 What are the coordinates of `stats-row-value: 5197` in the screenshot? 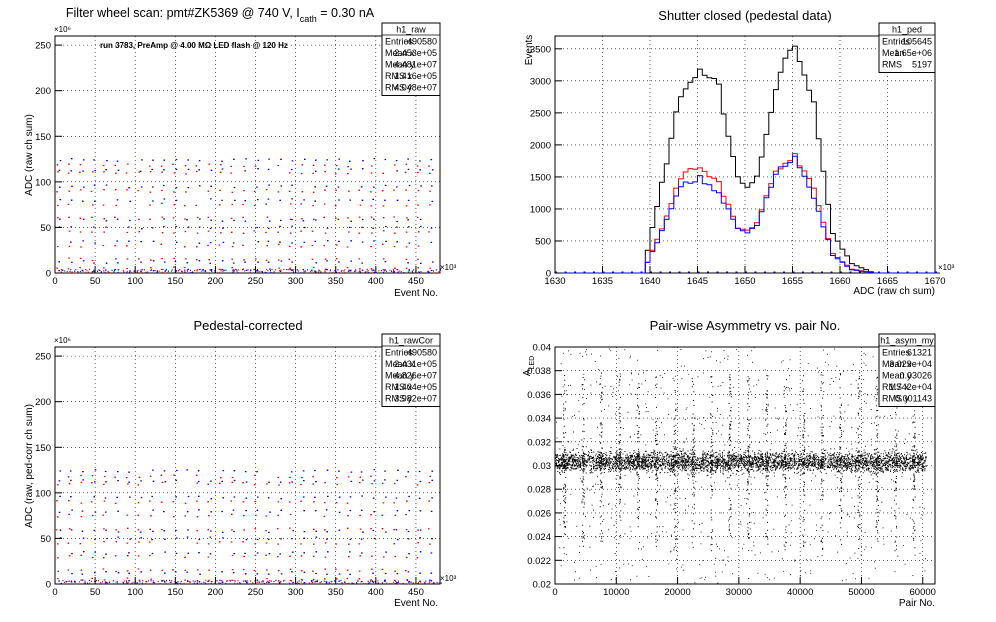 It's located at (922, 65).